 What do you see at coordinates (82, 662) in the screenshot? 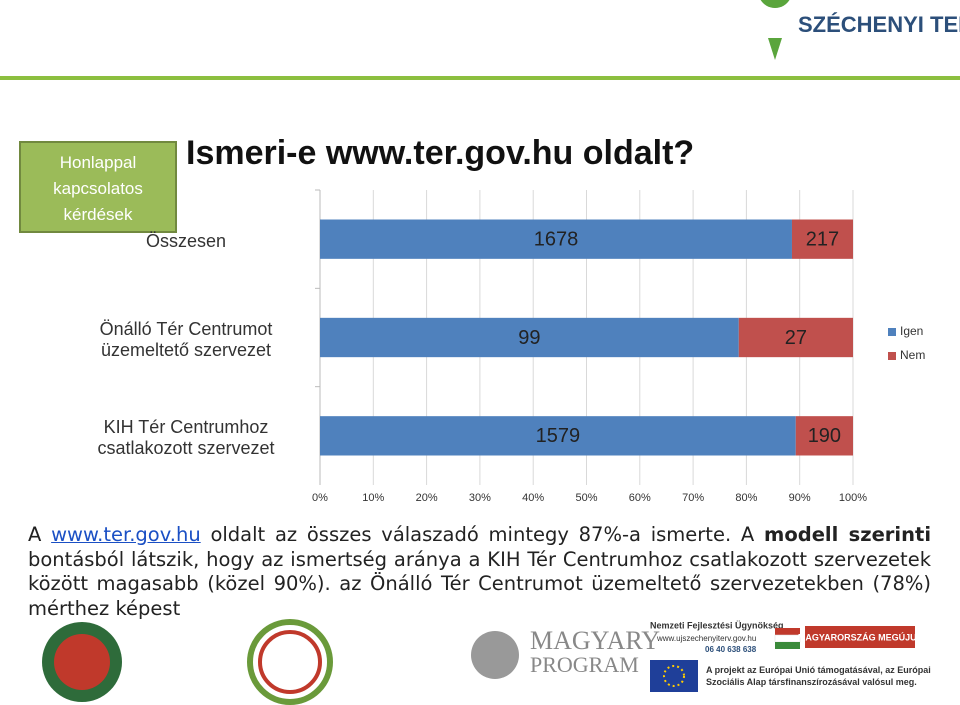
I see `university-seal-inner` at bounding box center [82, 662].